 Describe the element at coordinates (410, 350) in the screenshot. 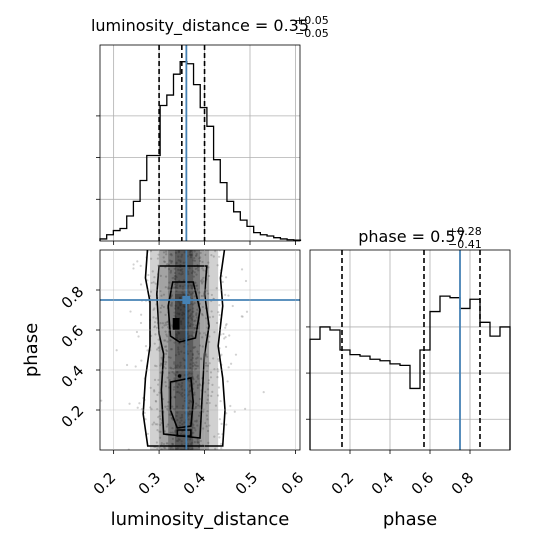

I see `axes-frame` at that location.